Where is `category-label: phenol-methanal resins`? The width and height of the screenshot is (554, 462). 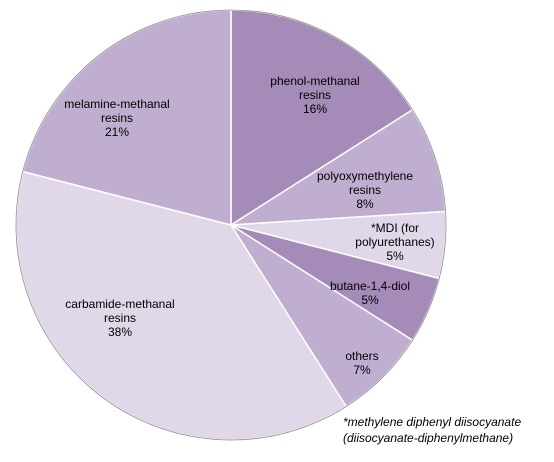 category-label: phenol-methanal resins is located at coordinates (315, 88).